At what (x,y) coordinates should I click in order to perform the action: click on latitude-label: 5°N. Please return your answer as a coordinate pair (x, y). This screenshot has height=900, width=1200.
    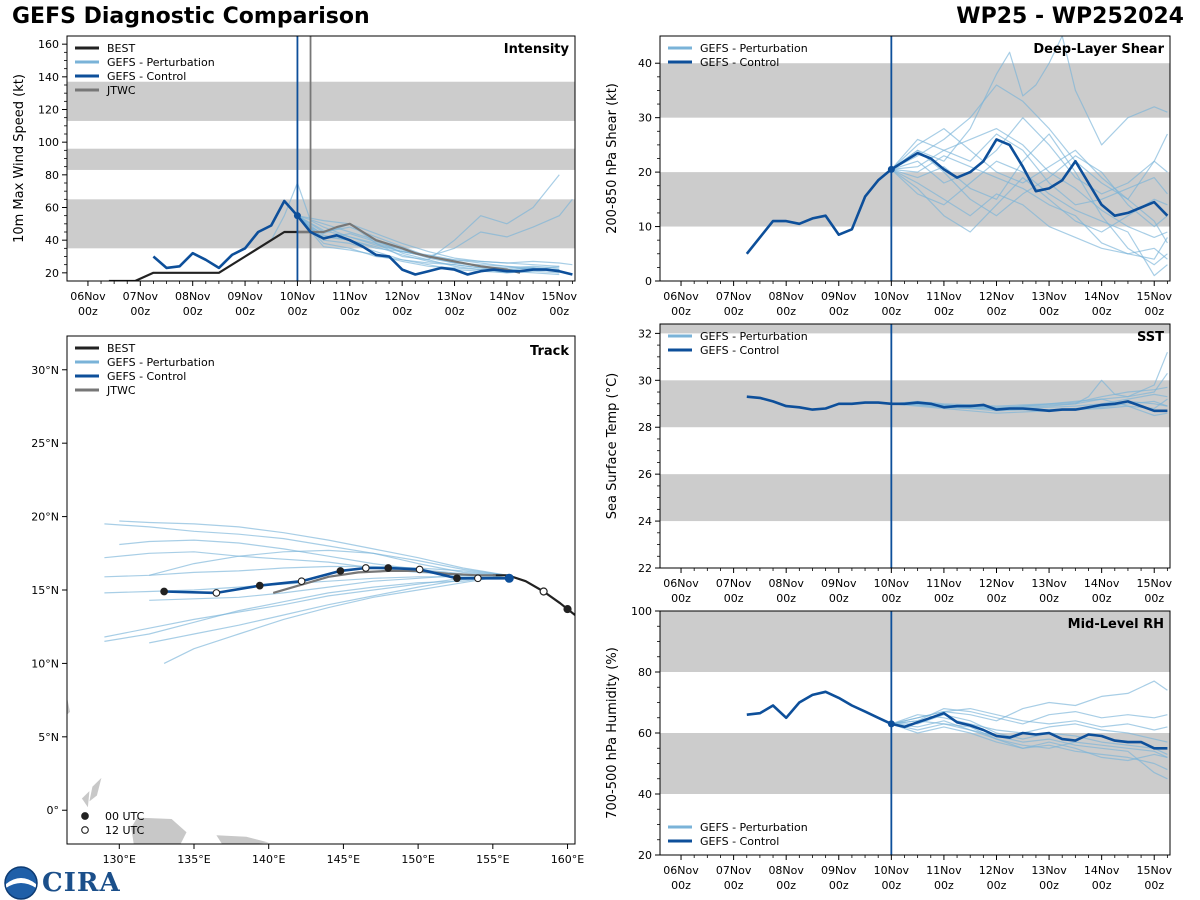
    Looking at the image, I should click on (48, 737).